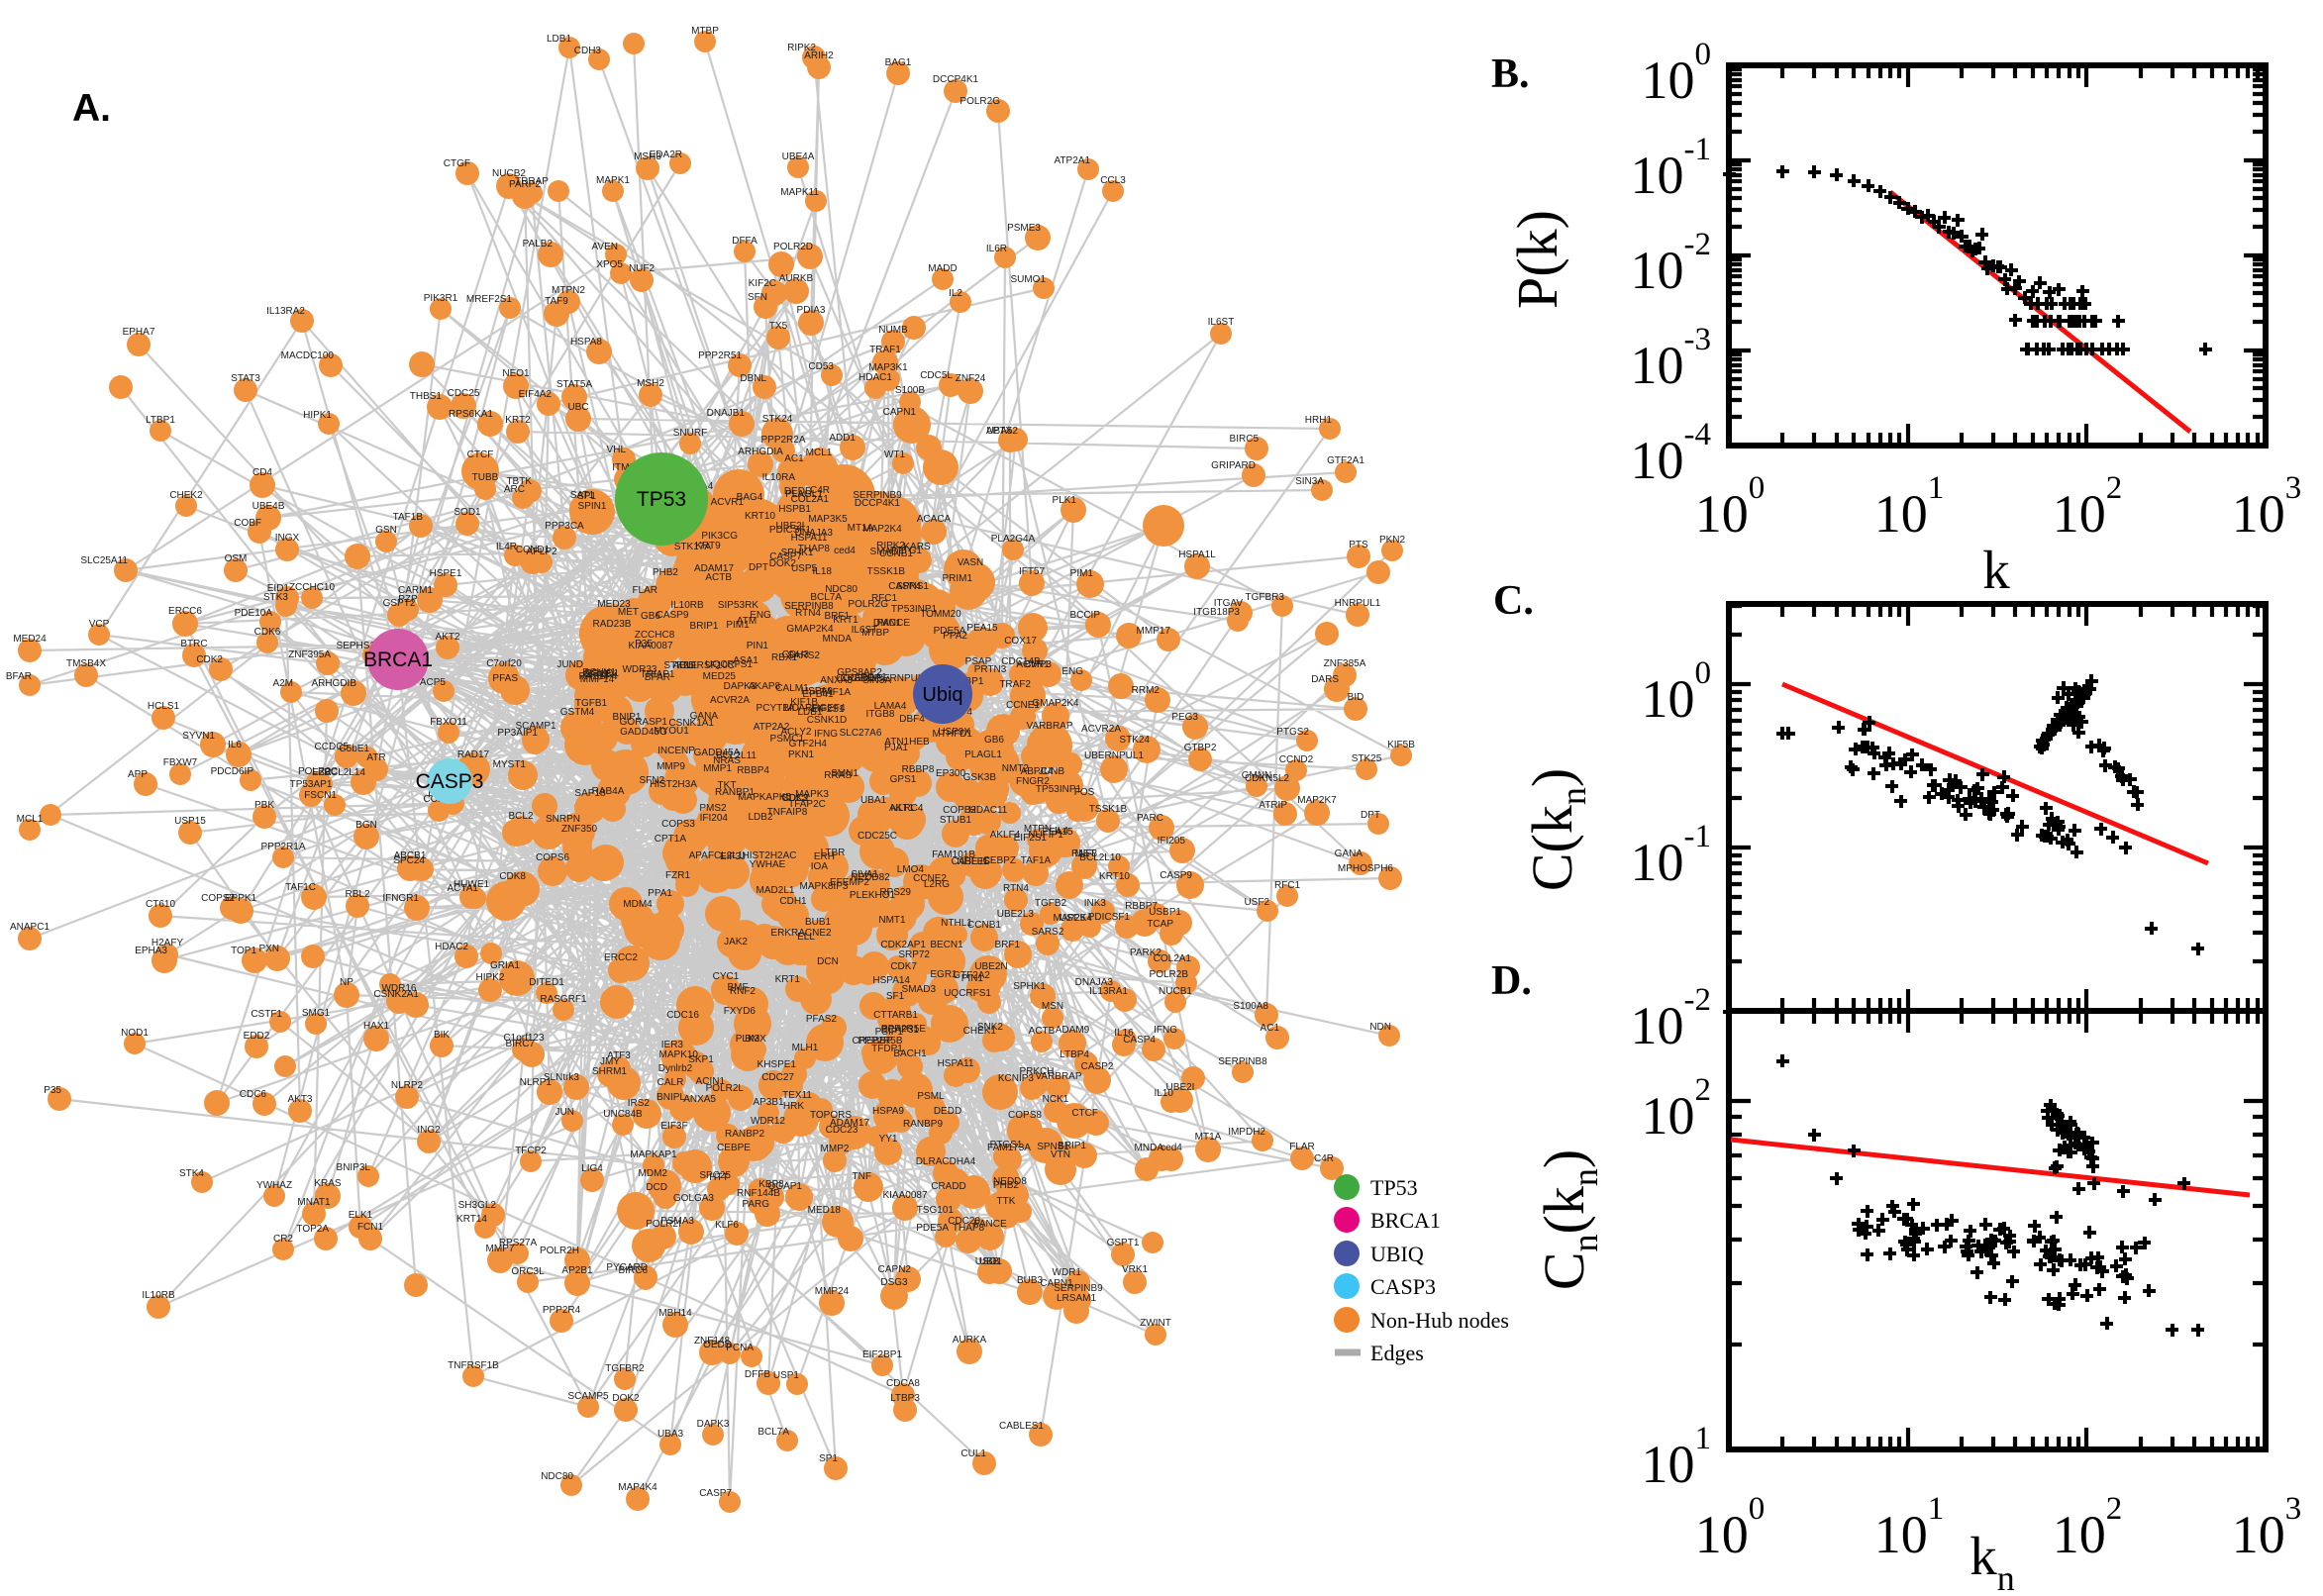 The height and width of the screenshot is (1596, 2323). I want to click on svg-text: IRS2, so click(640, 1103).